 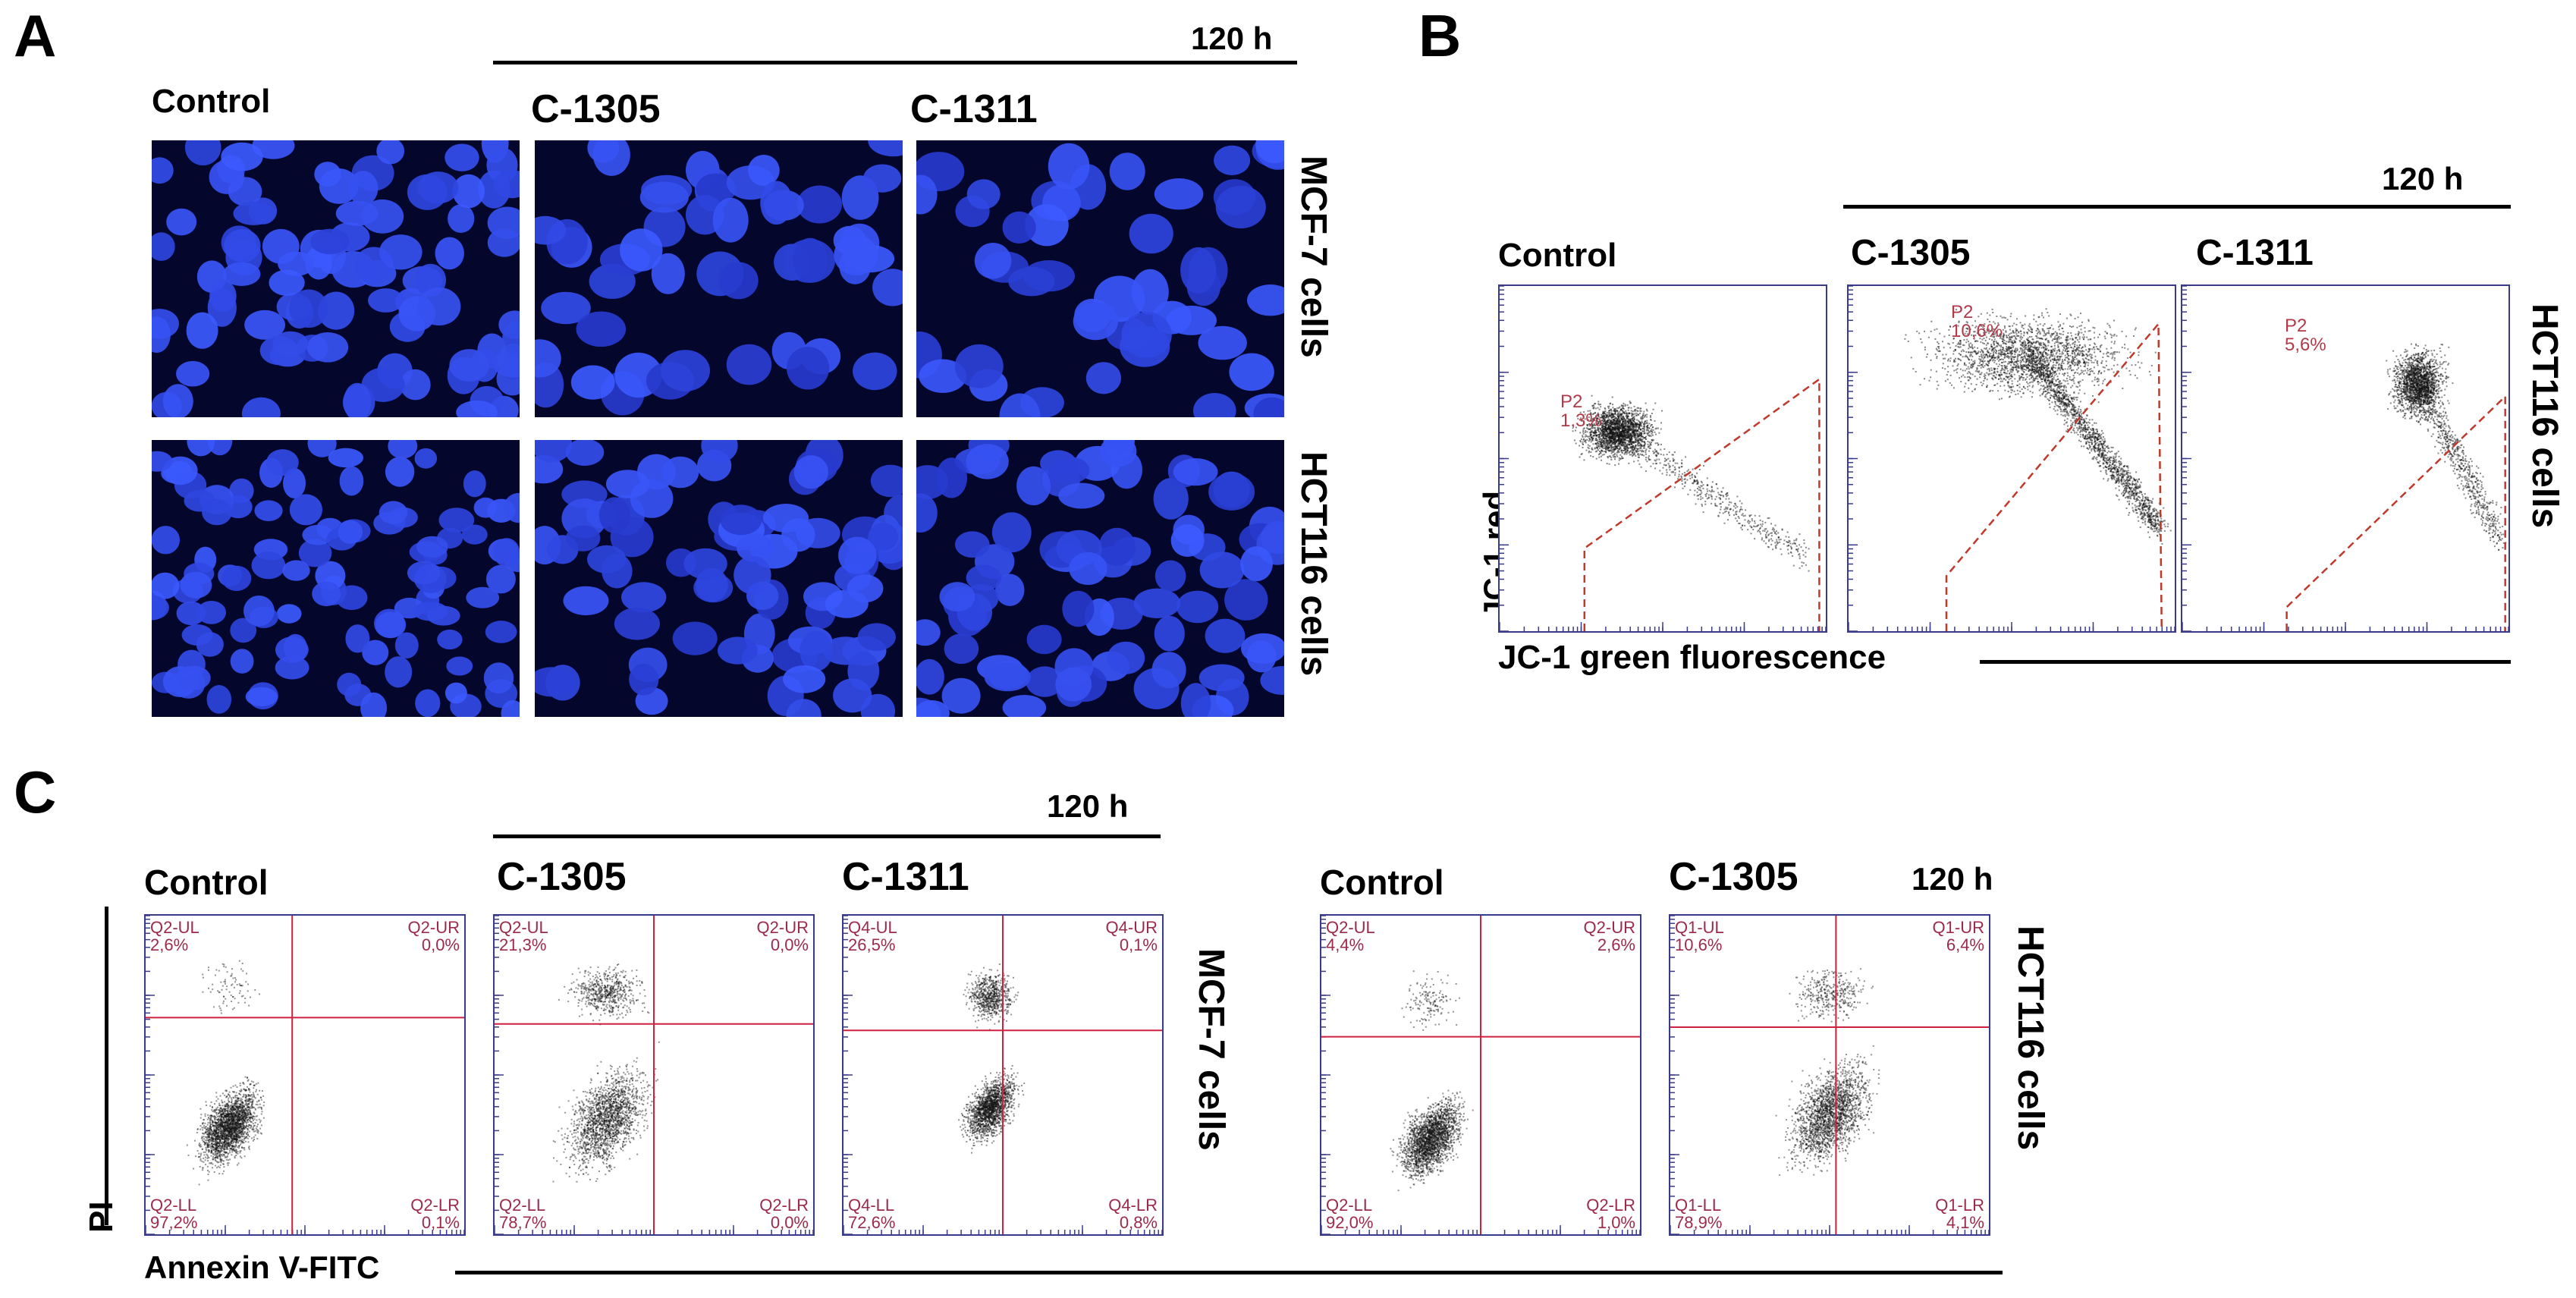 What do you see at coordinates (895, 62) in the screenshot?
I see `time-bracket-a` at bounding box center [895, 62].